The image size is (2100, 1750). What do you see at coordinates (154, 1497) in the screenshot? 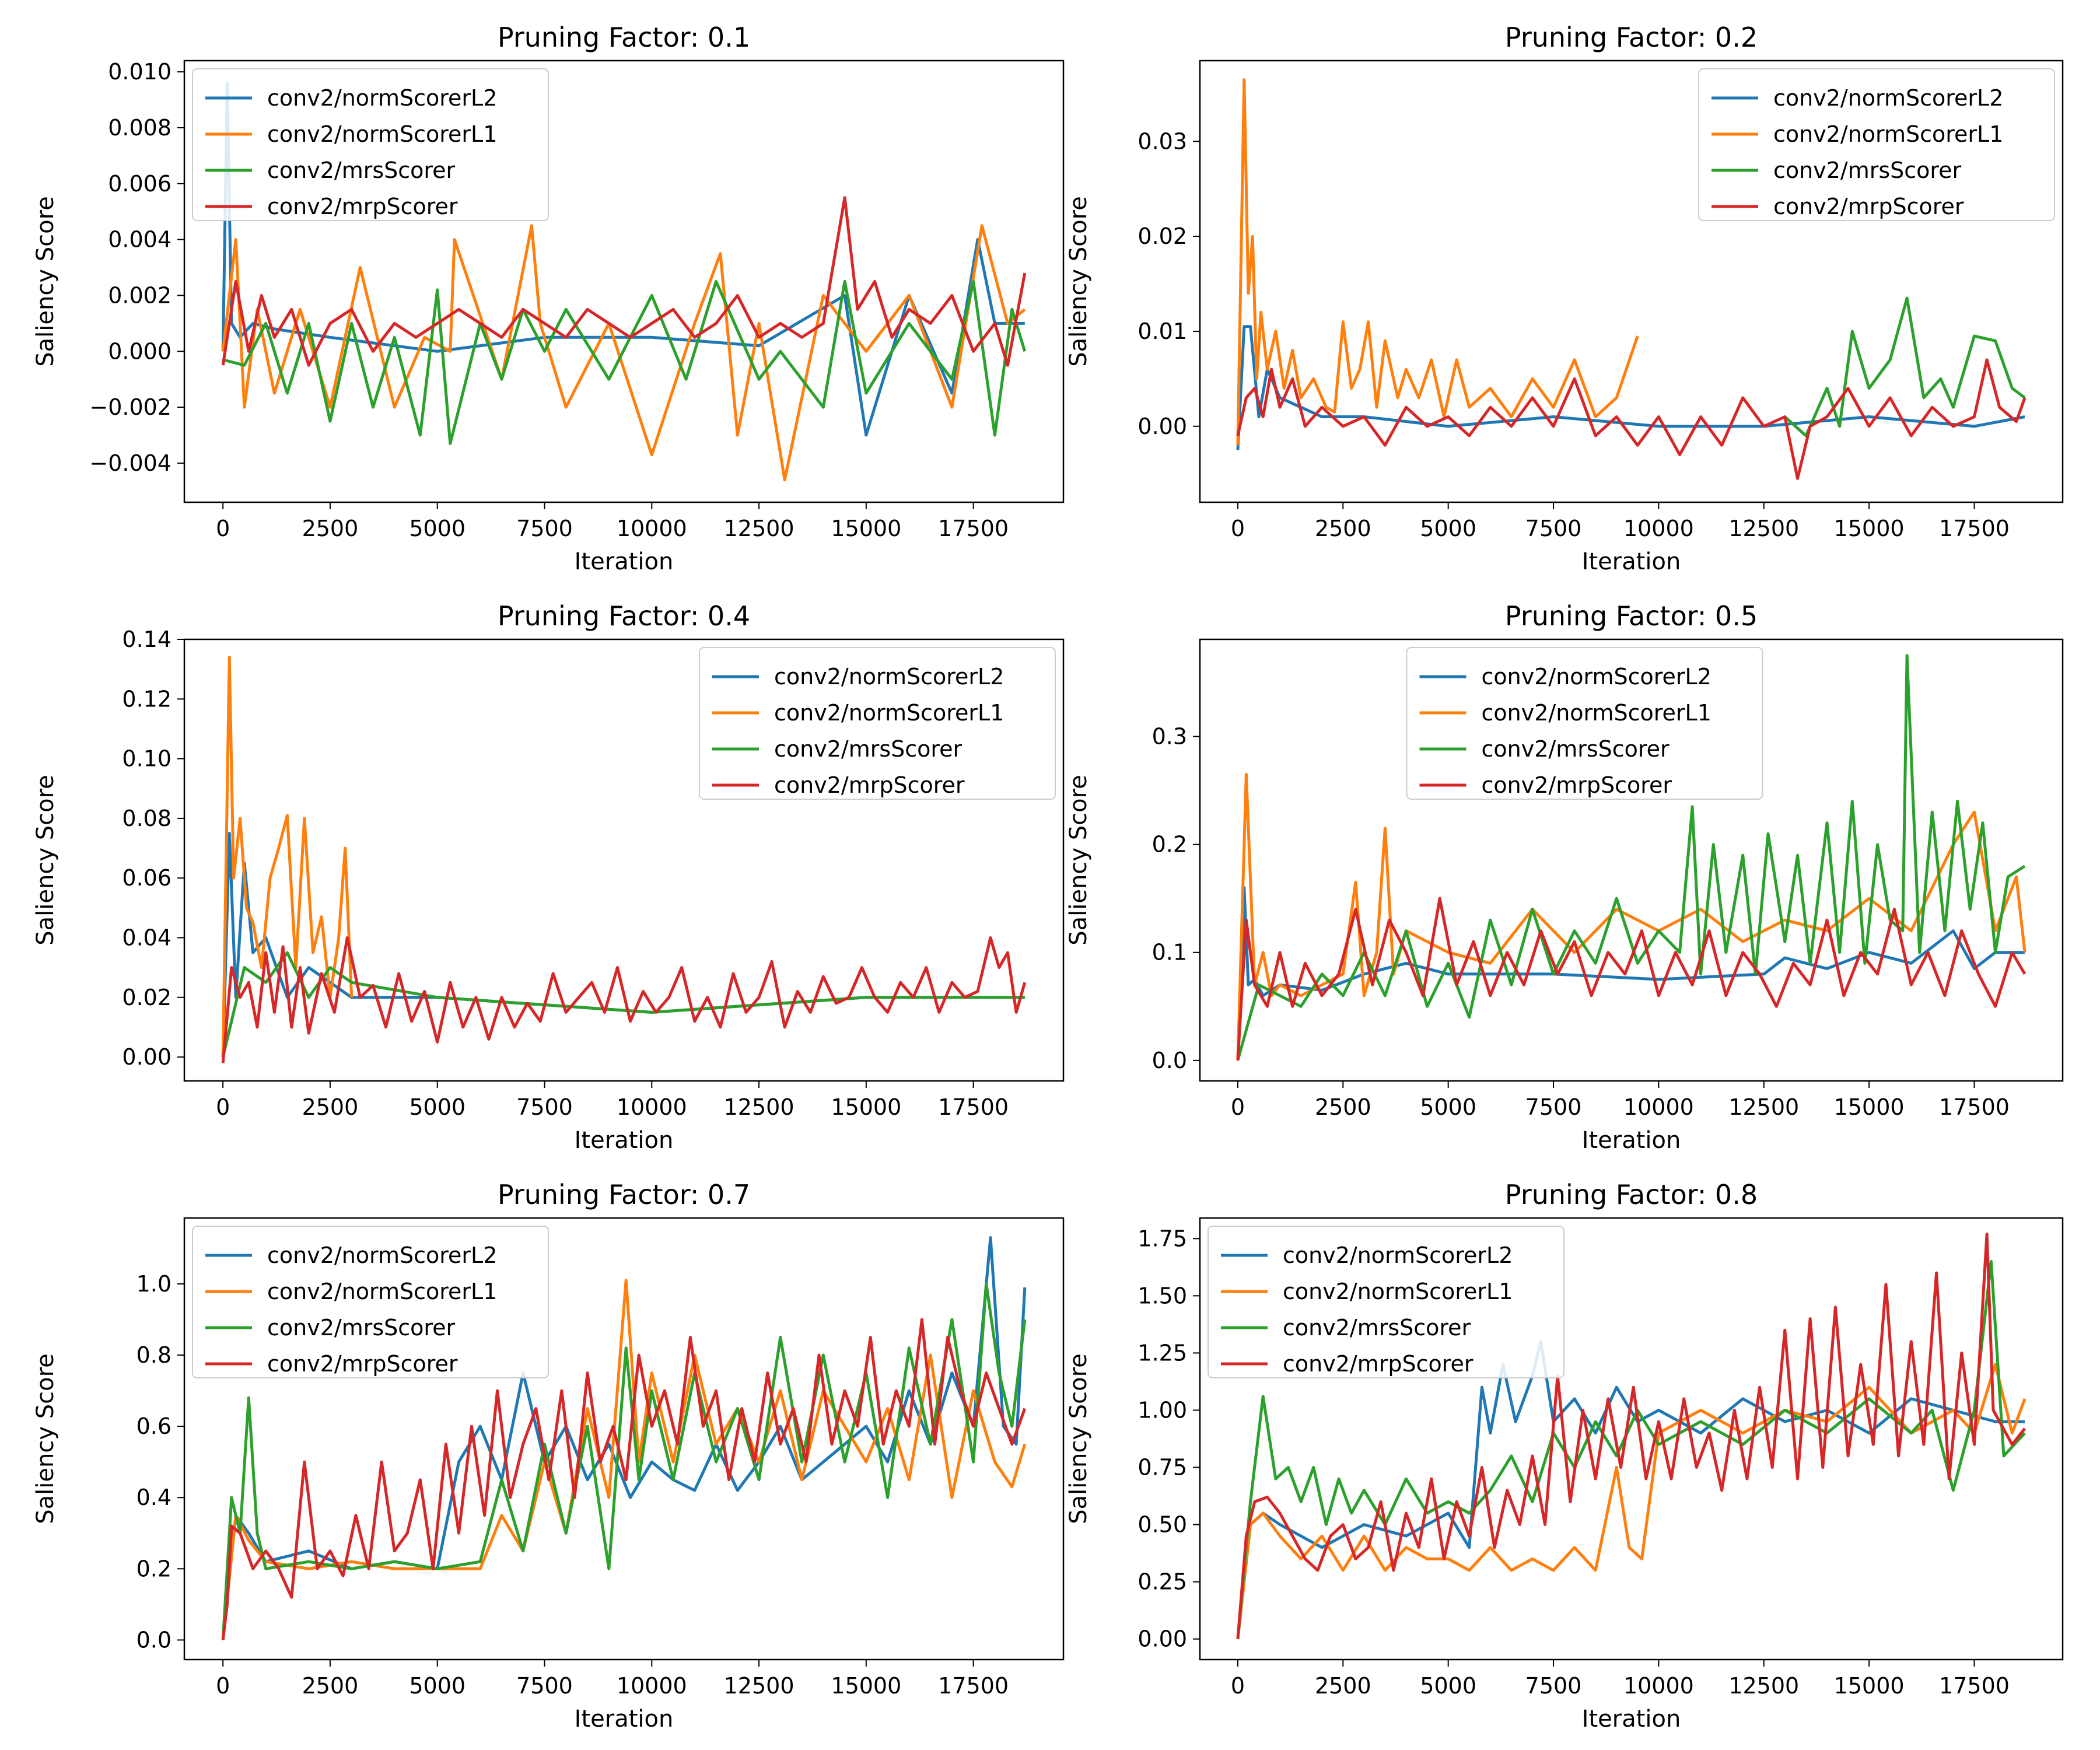
I see `y-tick-label: 0.4` at bounding box center [154, 1497].